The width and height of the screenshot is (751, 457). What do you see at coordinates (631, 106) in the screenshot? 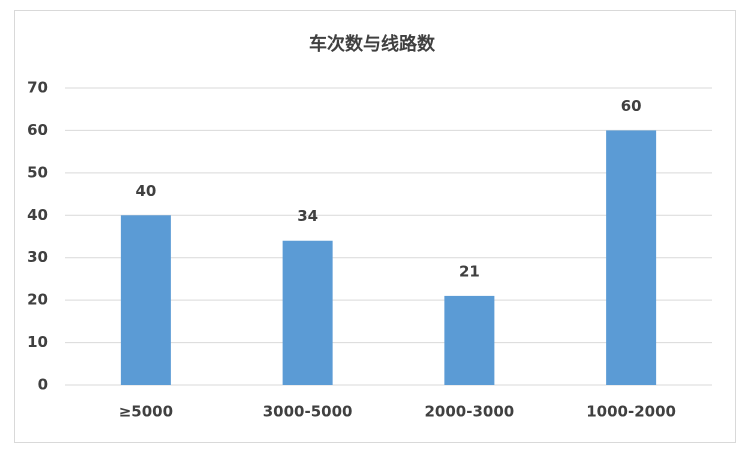
I see `data-label: 60` at bounding box center [631, 106].